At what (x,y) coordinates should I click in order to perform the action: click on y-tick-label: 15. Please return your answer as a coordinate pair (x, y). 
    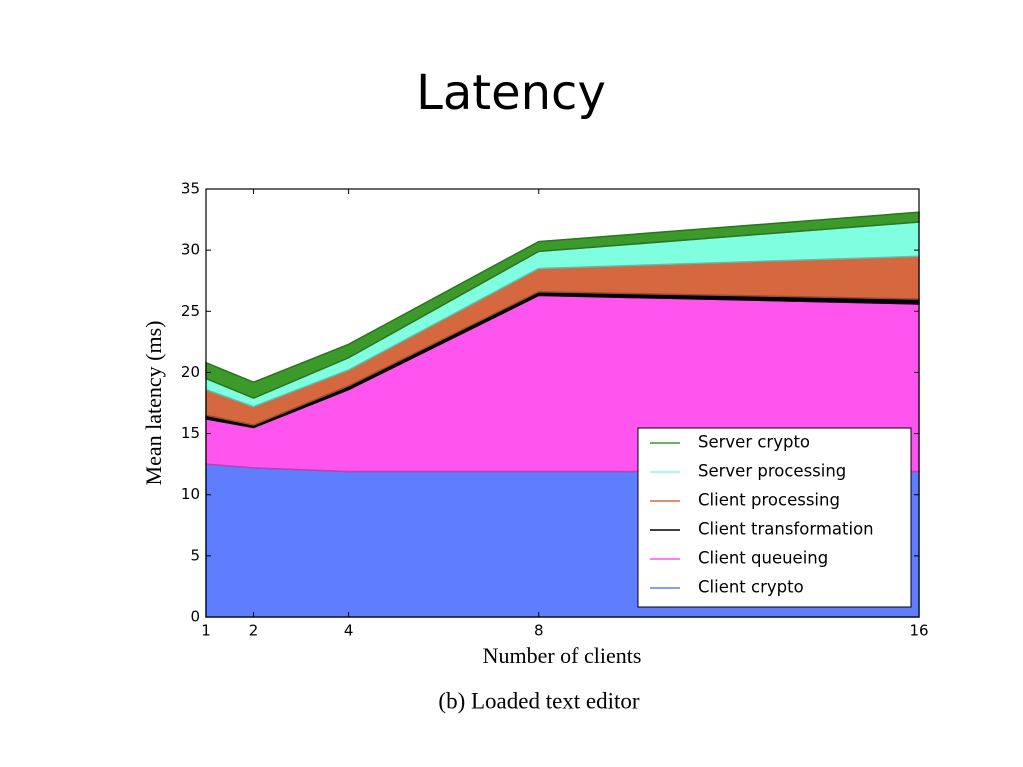
    Looking at the image, I should click on (190, 433).